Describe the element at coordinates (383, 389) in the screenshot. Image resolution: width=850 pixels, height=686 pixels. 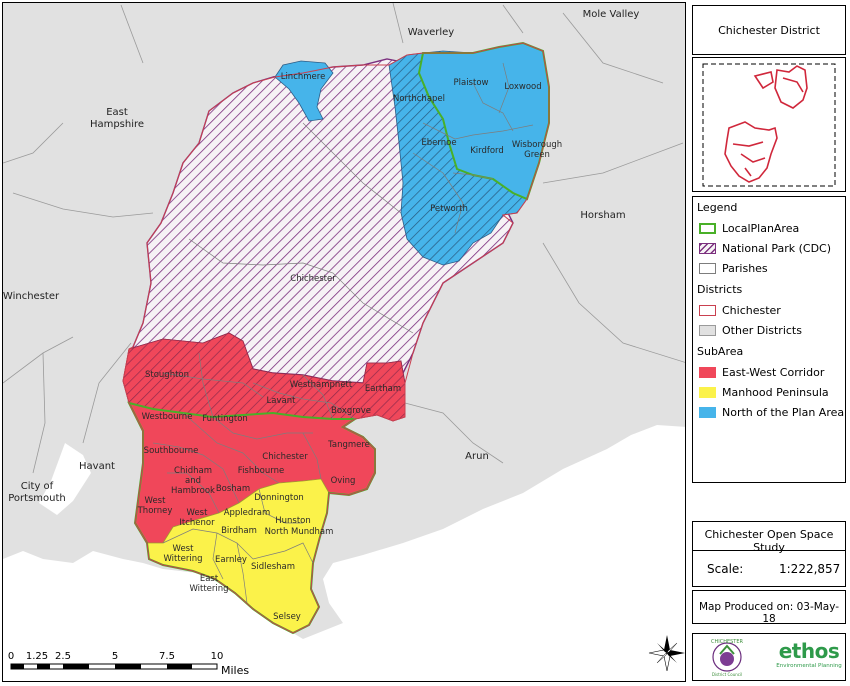
I see `label-eartham: Eartham` at that location.